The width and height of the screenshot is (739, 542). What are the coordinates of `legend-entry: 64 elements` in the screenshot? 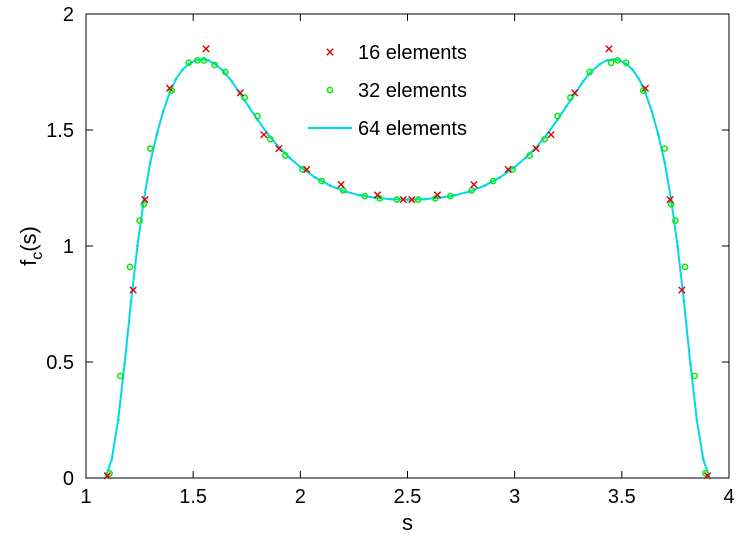 It's located at (387, 129).